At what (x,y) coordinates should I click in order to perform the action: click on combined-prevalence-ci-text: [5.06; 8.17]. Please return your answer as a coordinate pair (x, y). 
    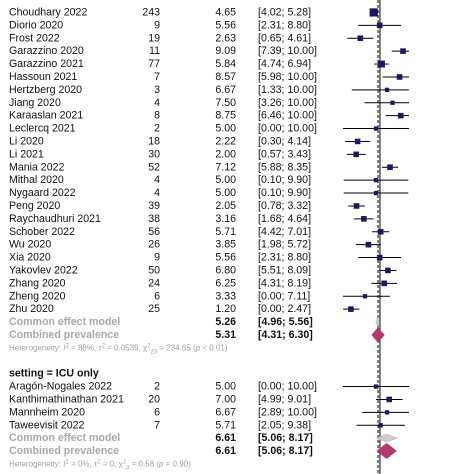
    Looking at the image, I should click on (285, 451).